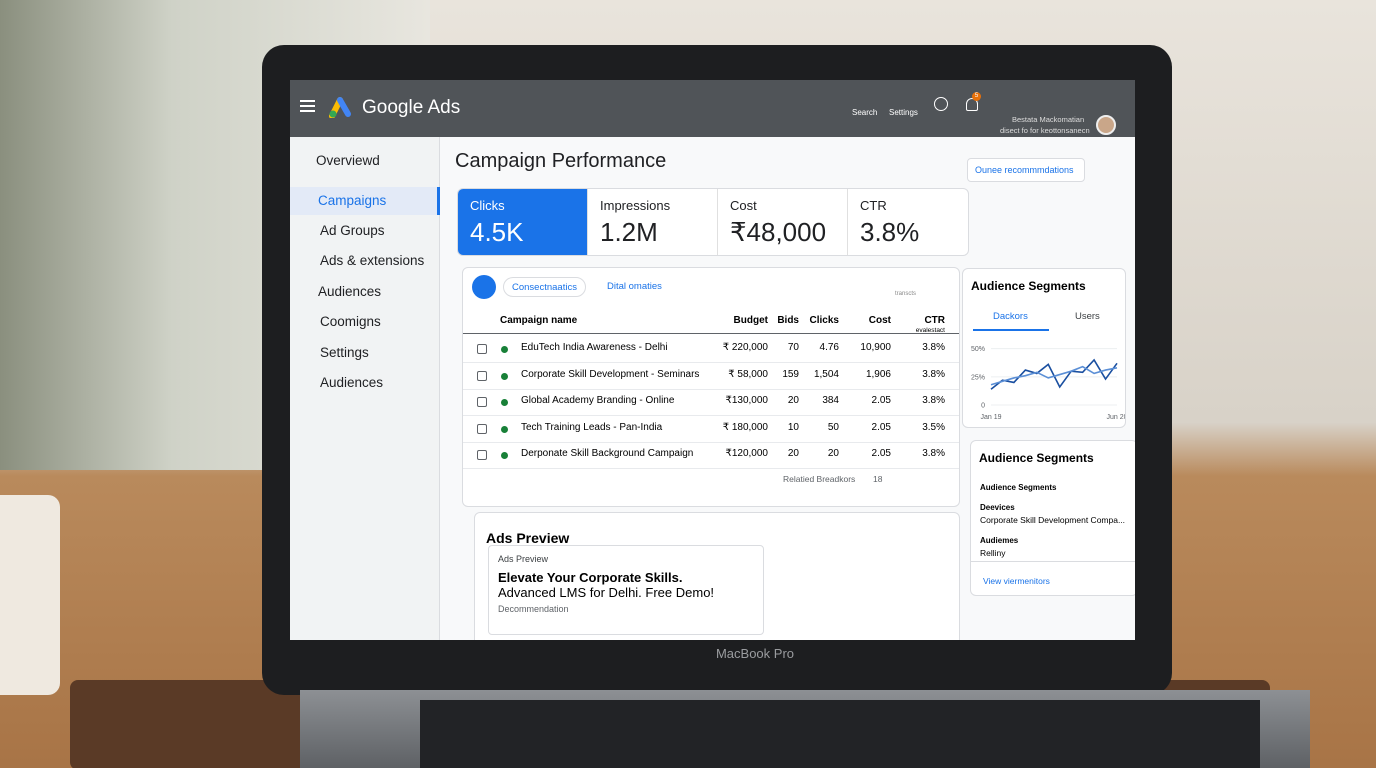 The image size is (1376, 768). What do you see at coordinates (365, 201) in the screenshot?
I see `nav-item: Campaigns` at bounding box center [365, 201].